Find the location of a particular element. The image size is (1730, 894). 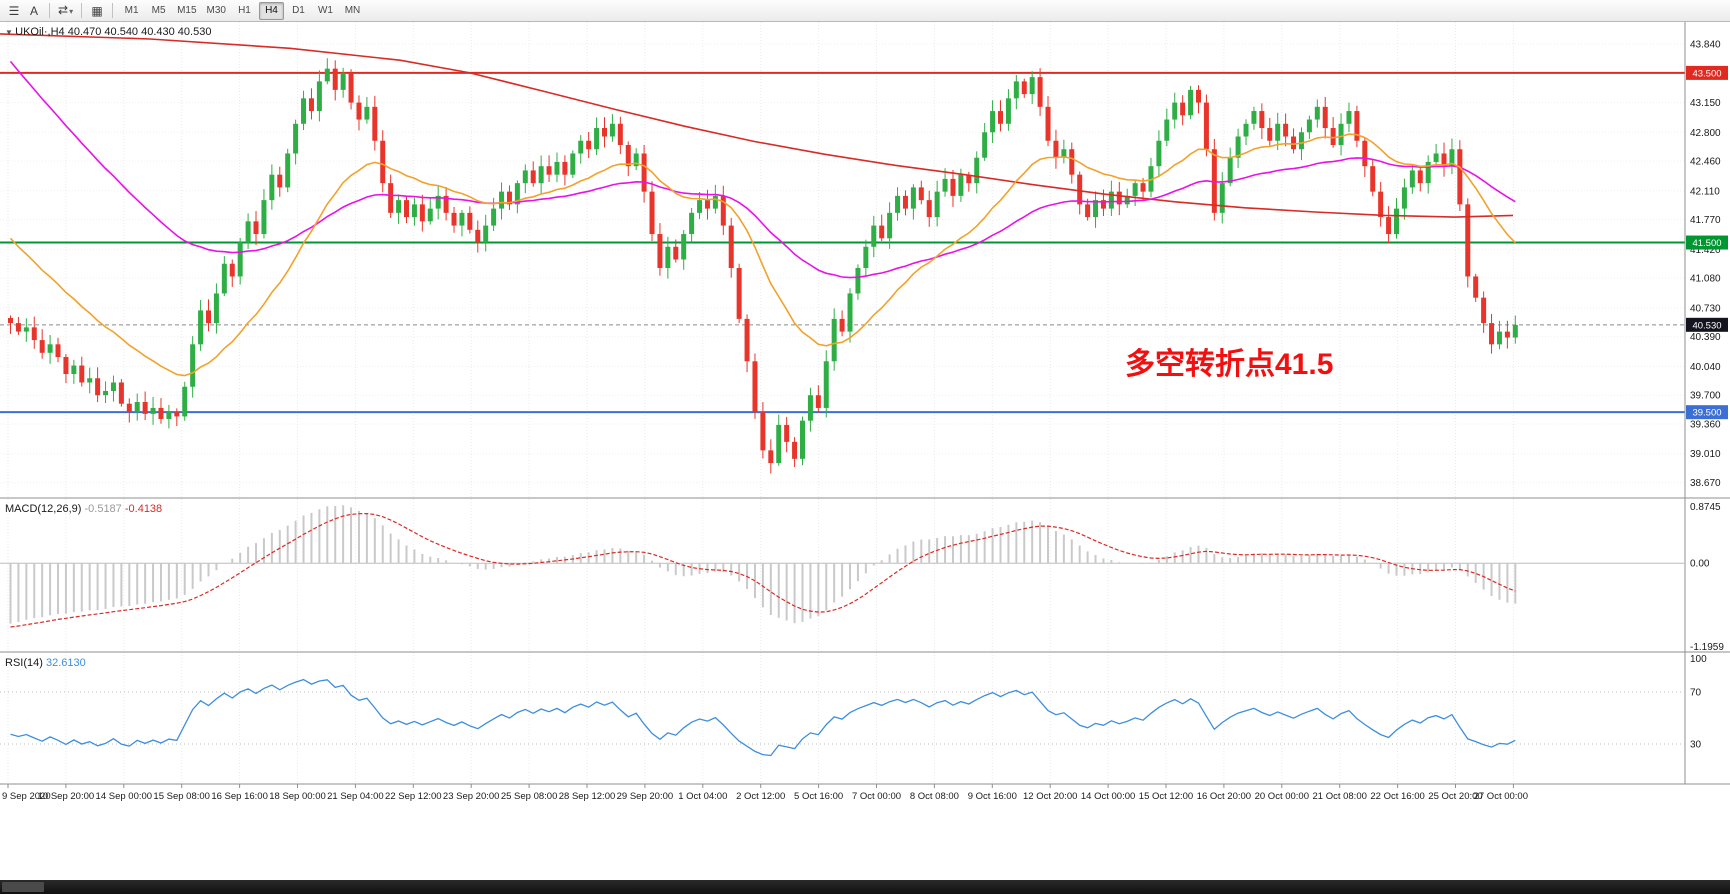

time-axis-label: 28 Sep 12:00 is located at coordinates (587, 796).